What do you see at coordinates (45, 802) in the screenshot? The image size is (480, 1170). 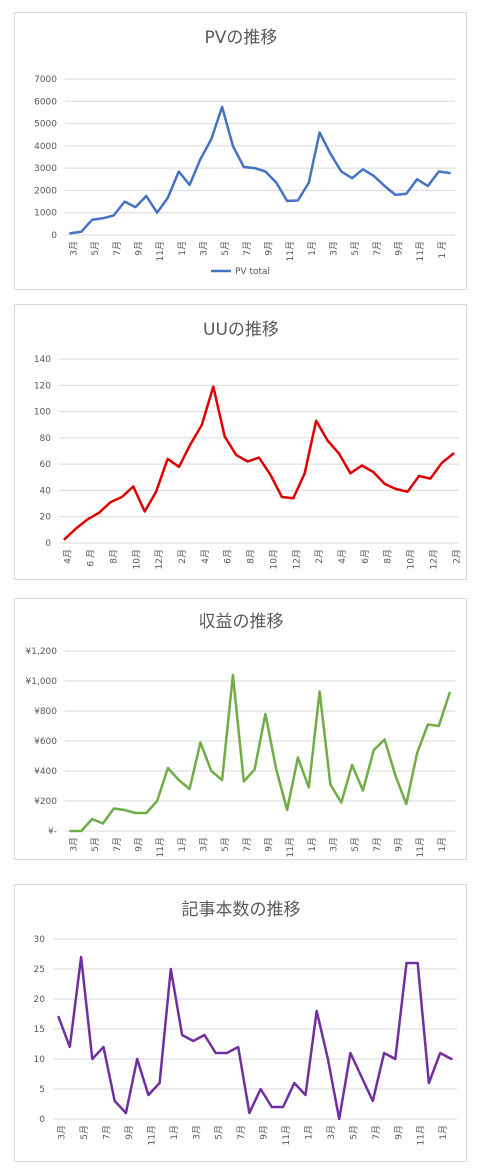 I see `y-tick-label: ¥200` at bounding box center [45, 802].